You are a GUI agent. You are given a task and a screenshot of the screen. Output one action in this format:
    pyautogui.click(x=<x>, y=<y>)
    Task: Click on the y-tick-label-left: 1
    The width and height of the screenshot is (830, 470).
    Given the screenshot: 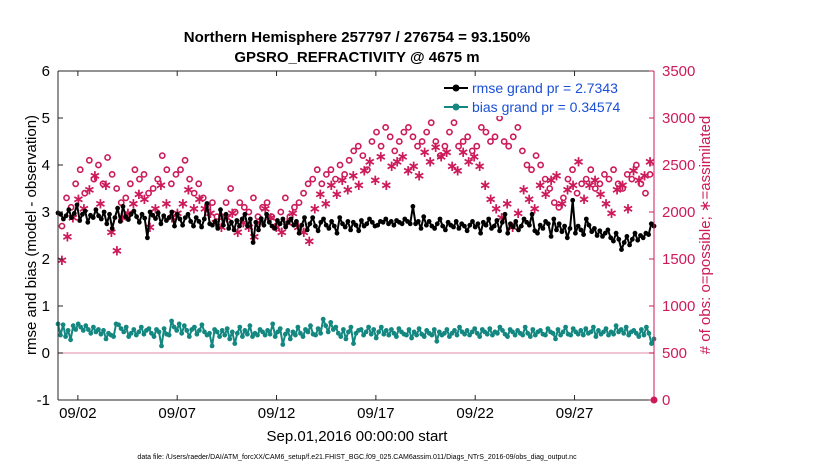 What is the action you would take?
    pyautogui.click(x=46, y=306)
    